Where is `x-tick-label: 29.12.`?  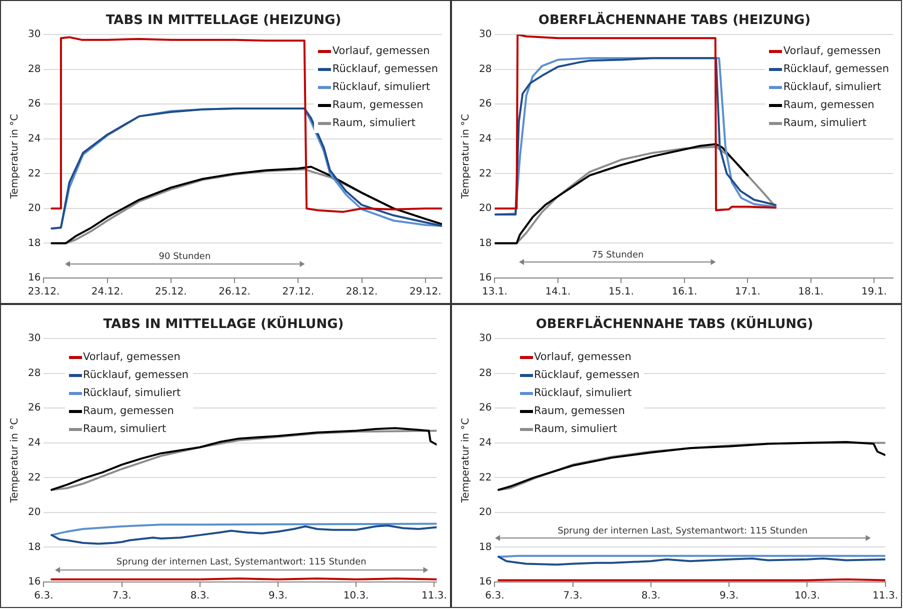 x-tick-label: 29.12. is located at coordinates (426, 292).